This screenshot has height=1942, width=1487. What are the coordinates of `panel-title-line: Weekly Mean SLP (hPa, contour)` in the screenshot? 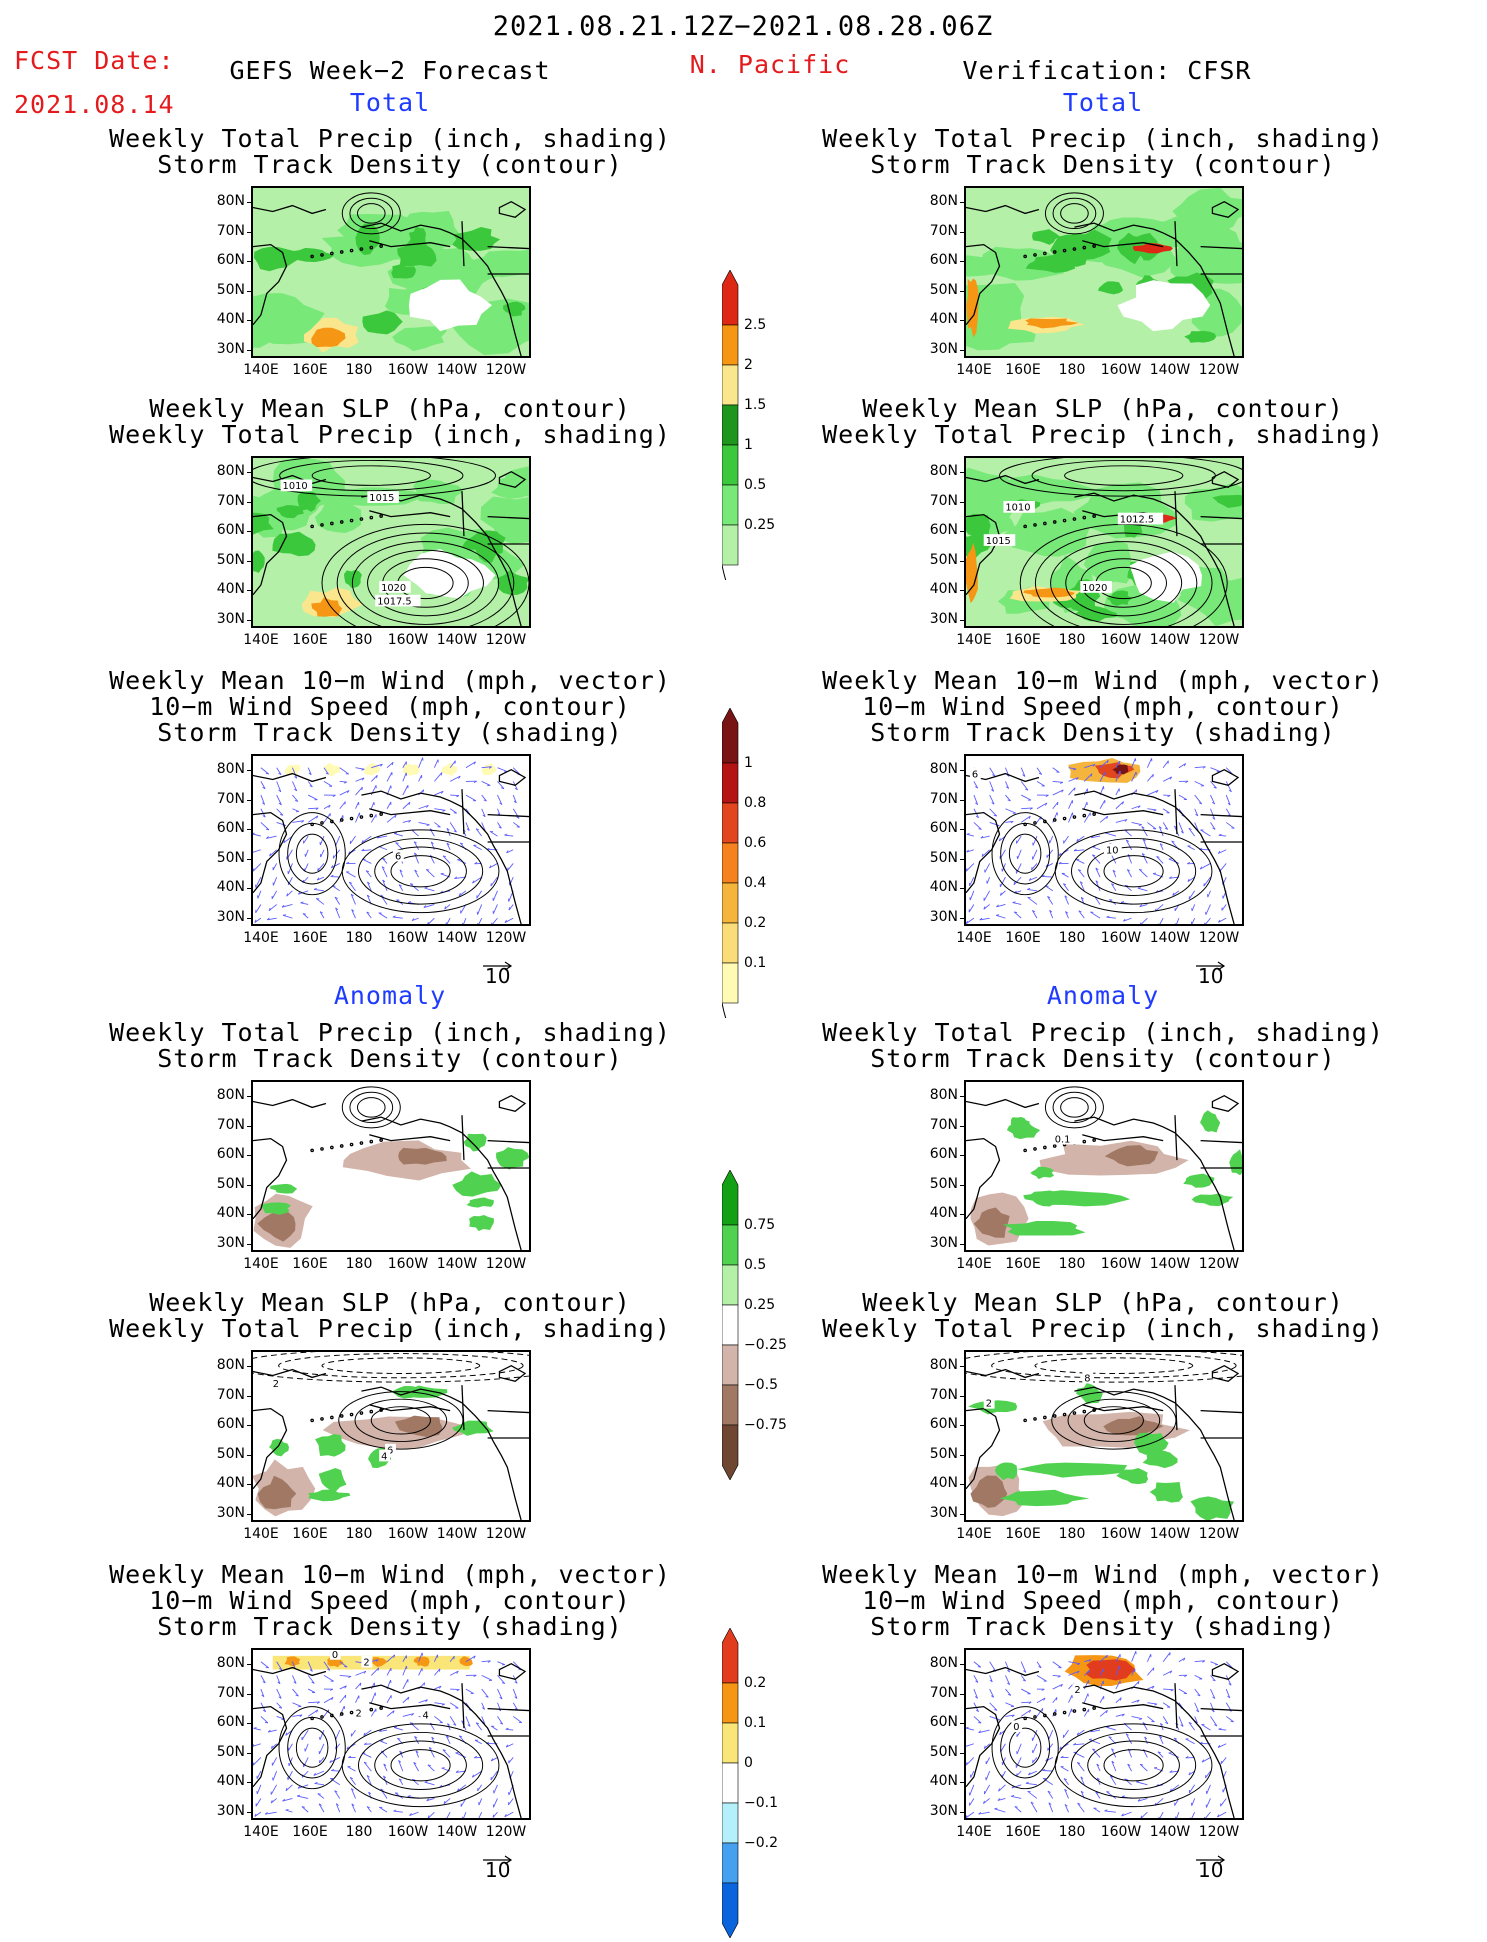 It's located at (1103, 1303).